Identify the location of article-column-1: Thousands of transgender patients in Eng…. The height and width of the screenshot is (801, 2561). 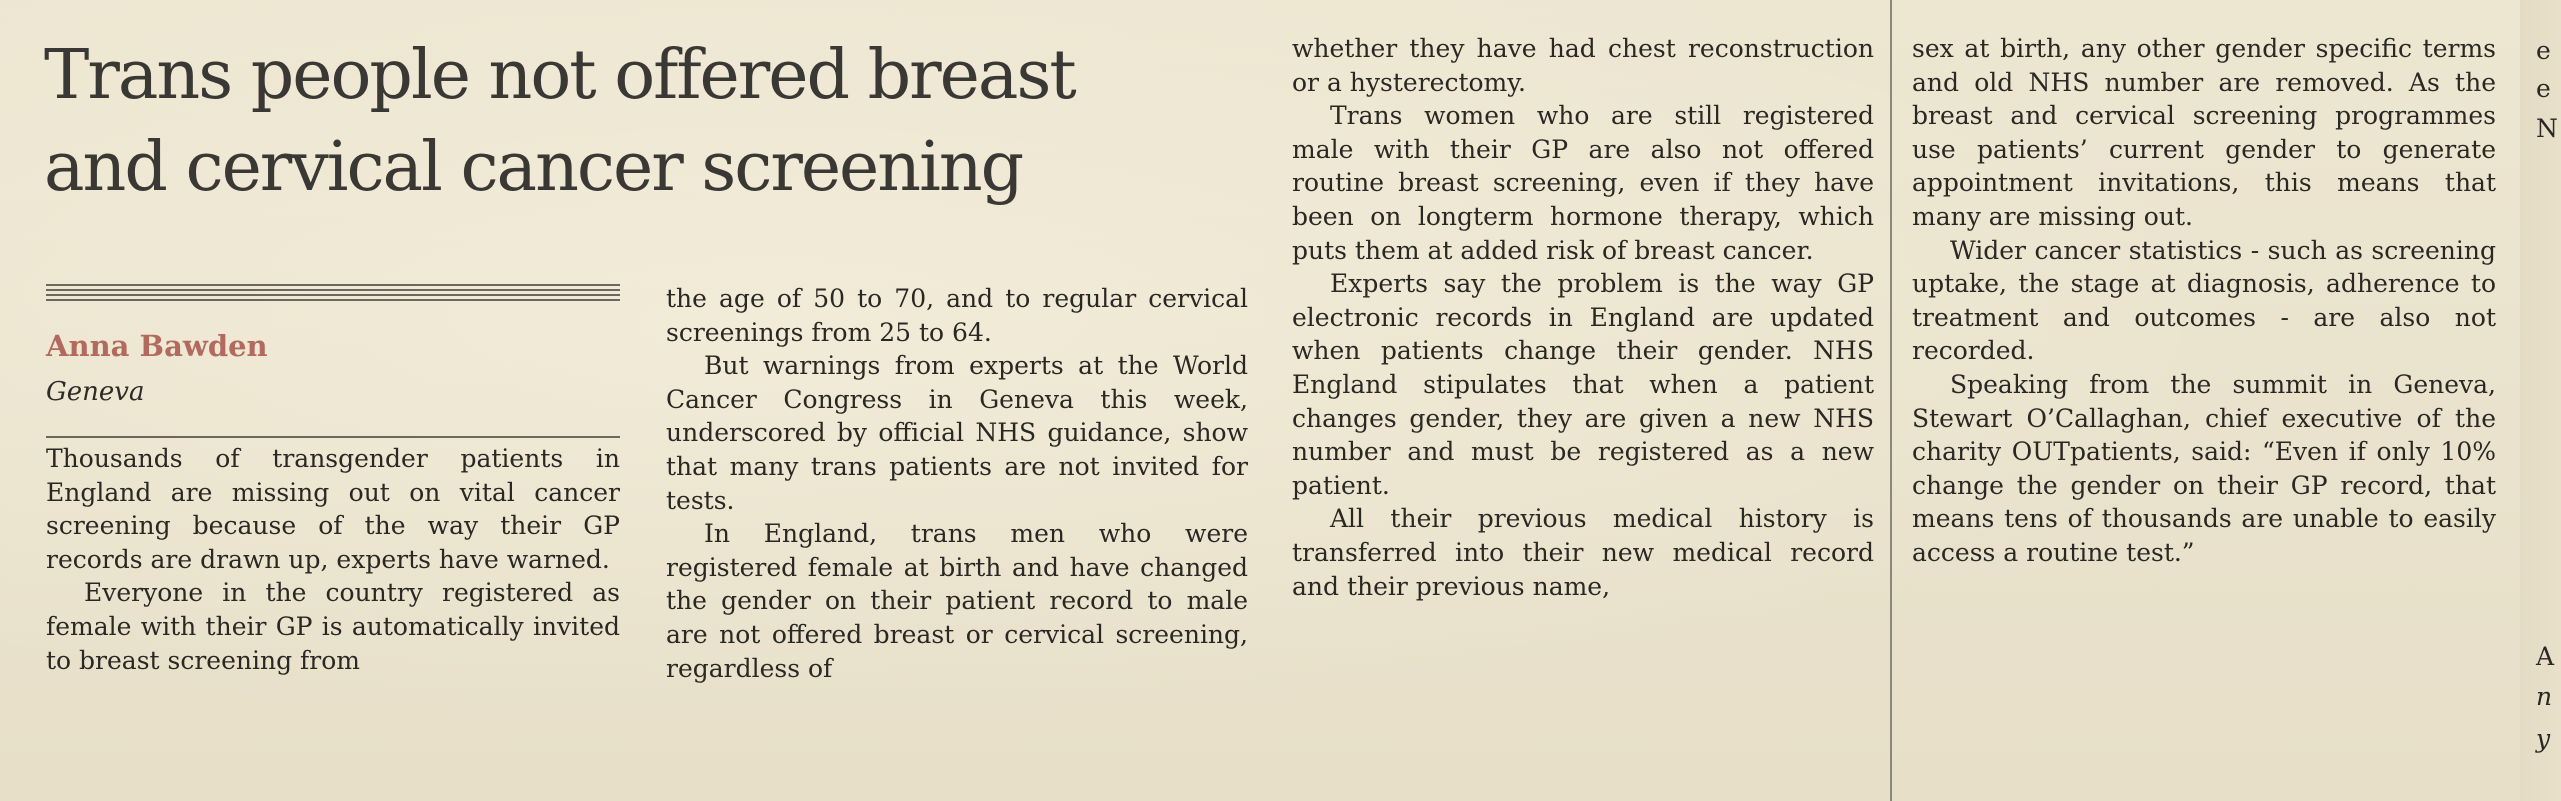
(333, 559).